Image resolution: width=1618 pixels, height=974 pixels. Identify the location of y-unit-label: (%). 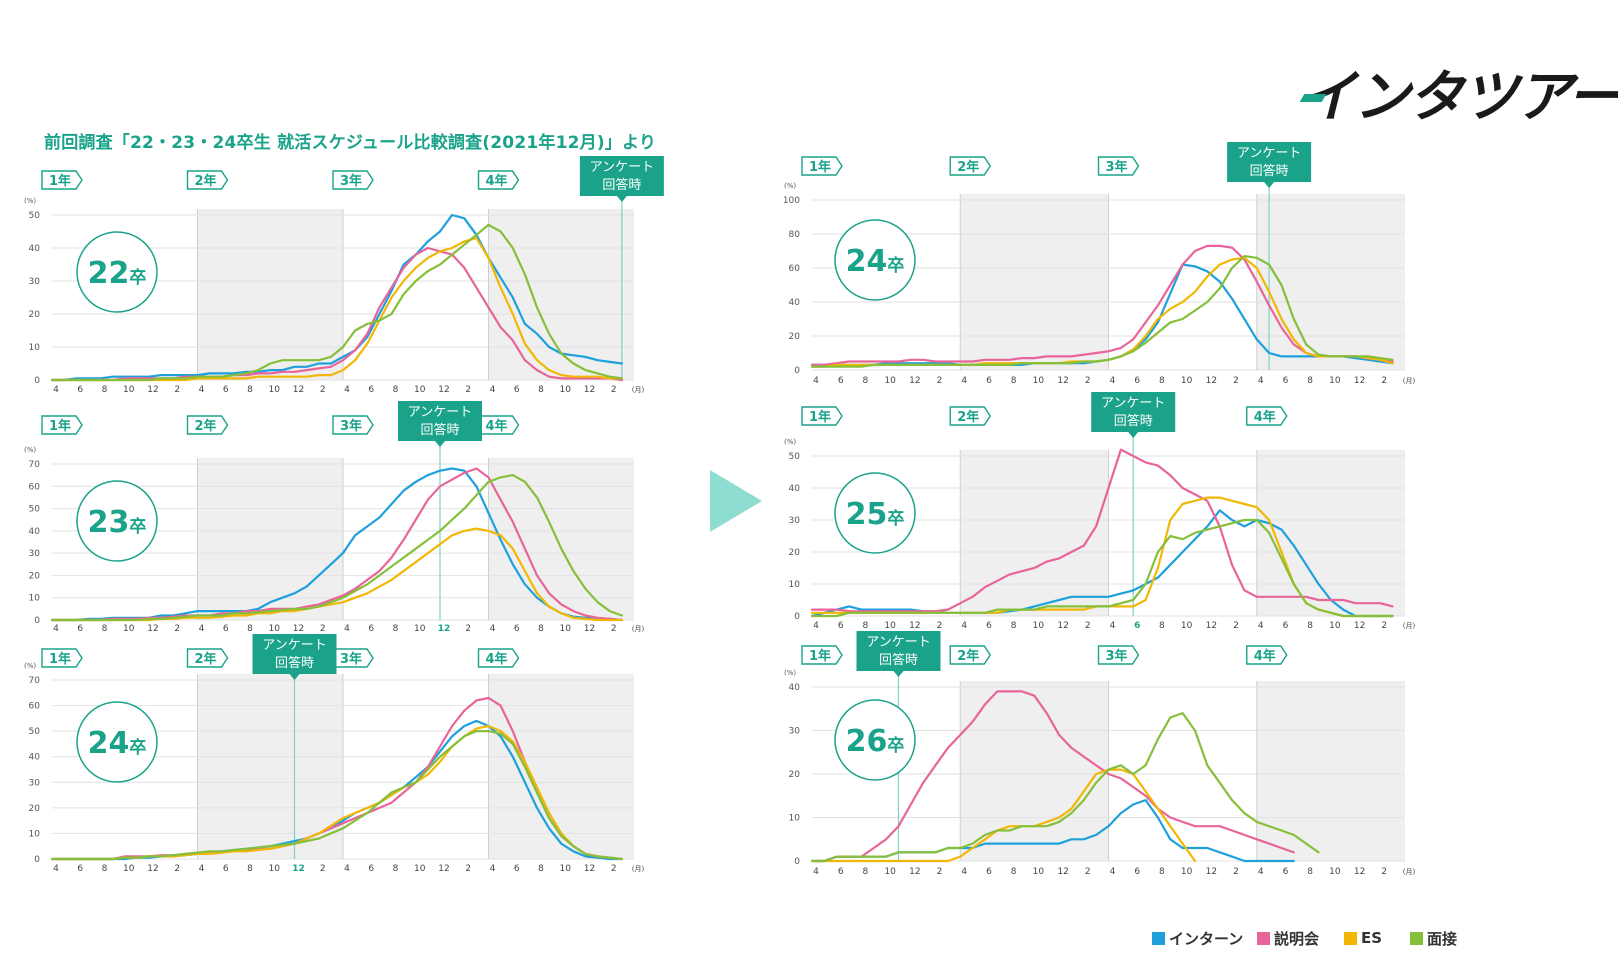
(30, 666).